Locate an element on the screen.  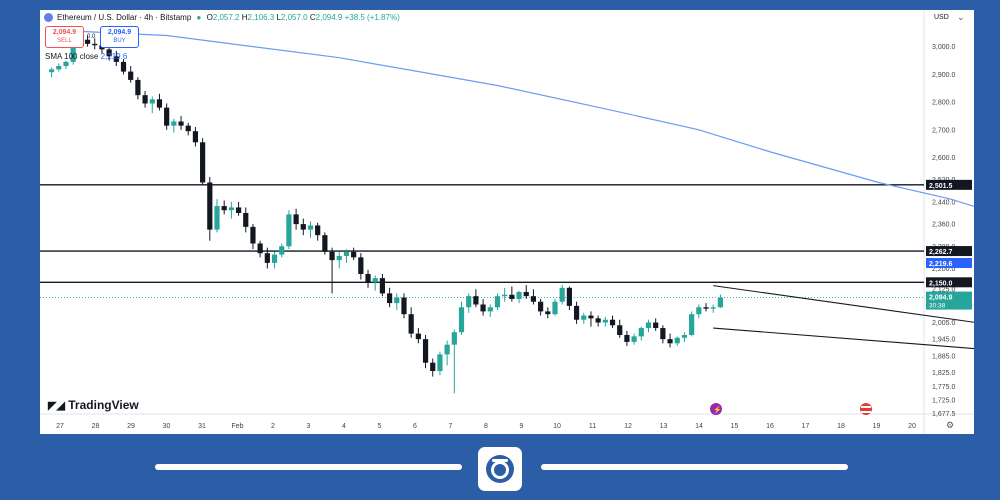
y-tick-label: 2,200.0 is located at coordinates (943, 269).